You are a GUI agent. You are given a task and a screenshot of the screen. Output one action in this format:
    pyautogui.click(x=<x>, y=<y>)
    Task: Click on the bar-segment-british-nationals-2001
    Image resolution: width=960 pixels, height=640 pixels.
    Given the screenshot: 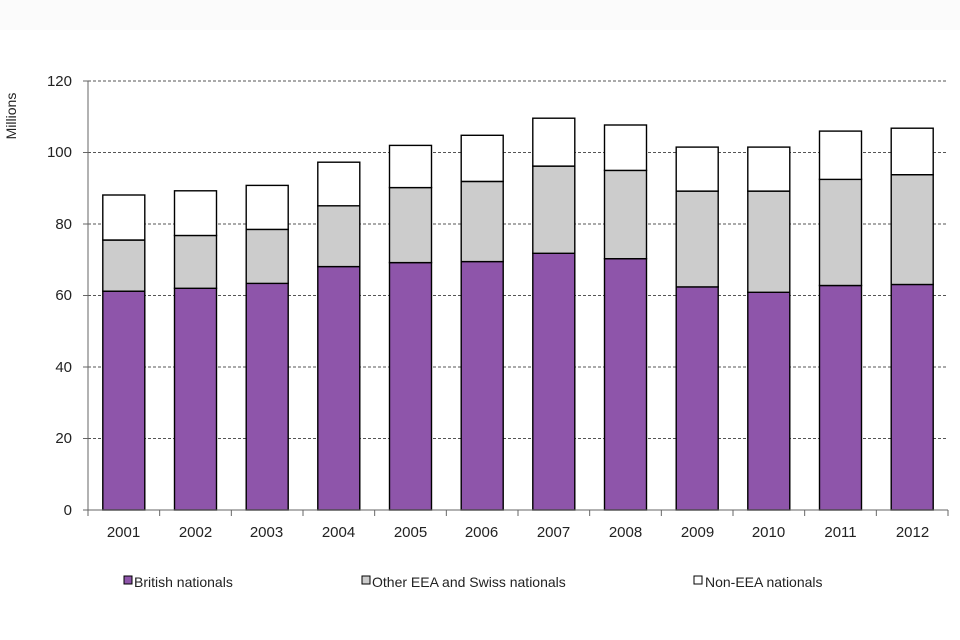 What is the action you would take?
    pyautogui.click(x=124, y=400)
    